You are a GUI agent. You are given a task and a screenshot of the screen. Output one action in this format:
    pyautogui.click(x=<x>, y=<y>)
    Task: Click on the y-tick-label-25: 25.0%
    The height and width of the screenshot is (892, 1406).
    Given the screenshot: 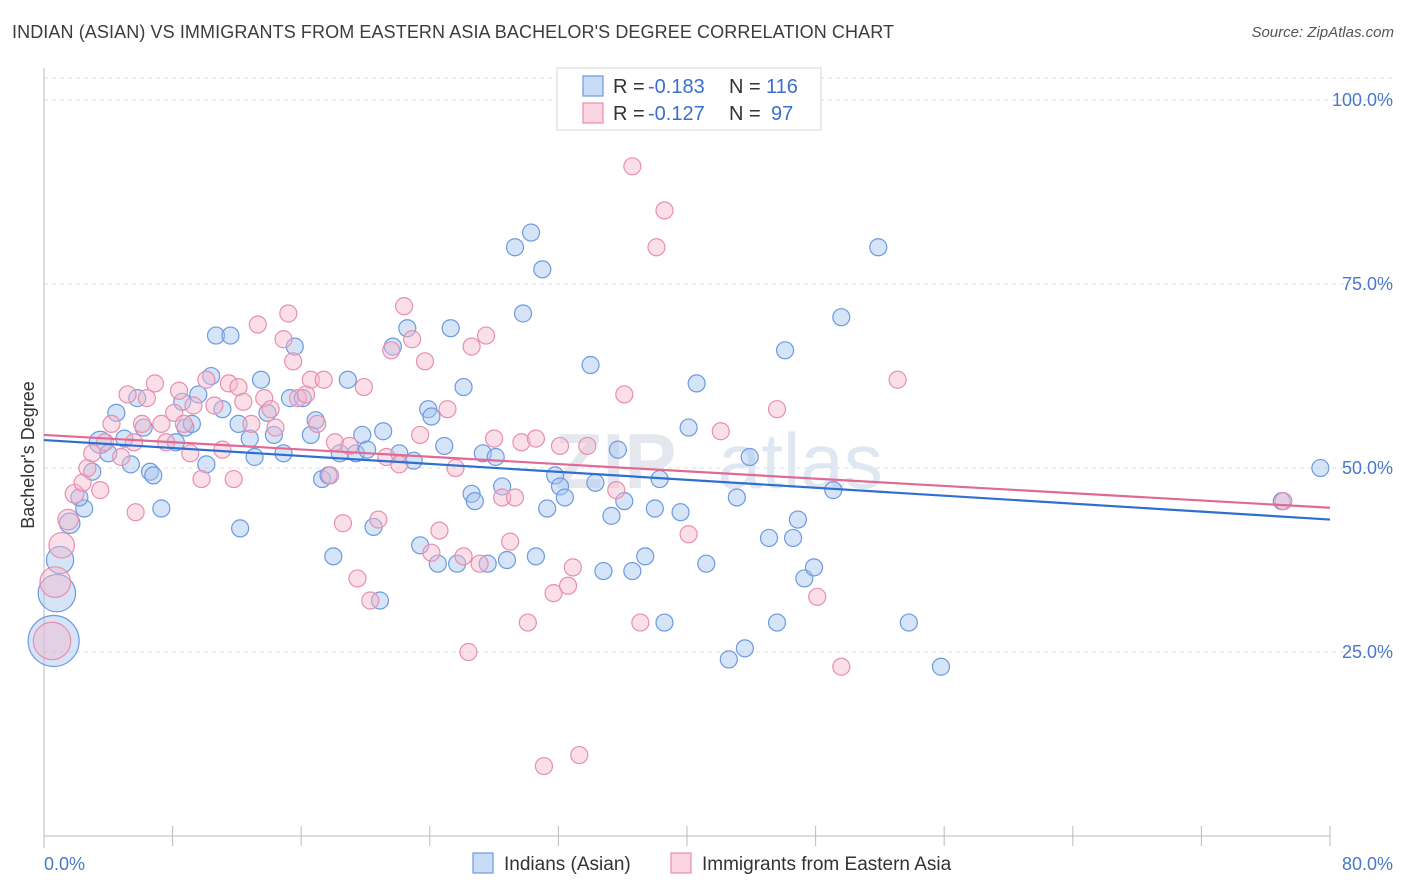 What is the action you would take?
    pyautogui.click(x=1367, y=652)
    